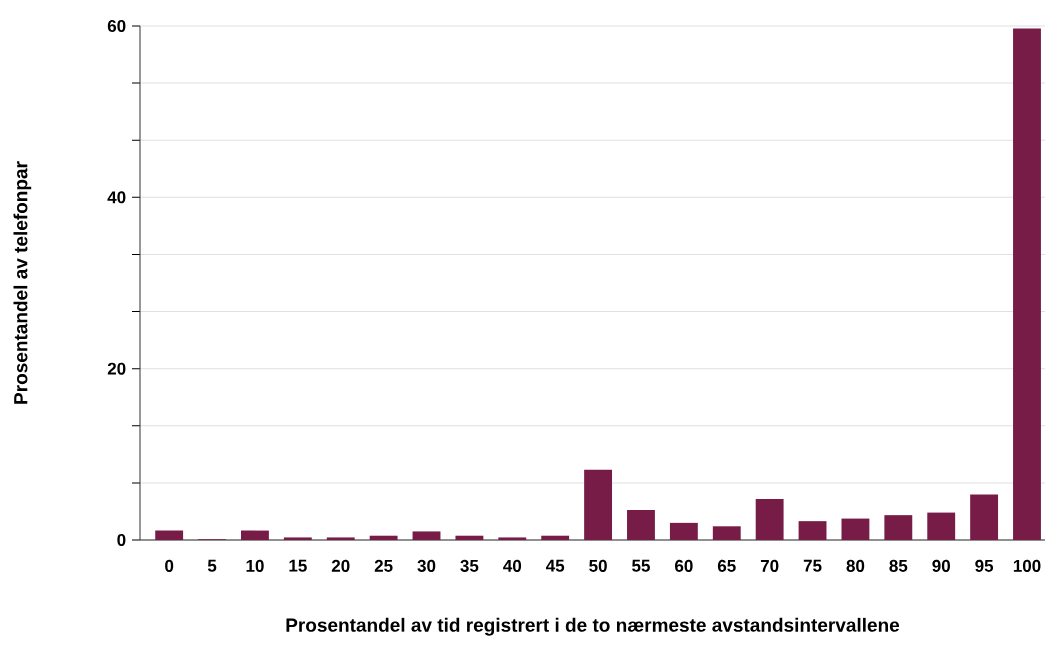 Image resolution: width=1051 pixels, height=645 pixels. I want to click on x-tick-label: 30, so click(426, 565).